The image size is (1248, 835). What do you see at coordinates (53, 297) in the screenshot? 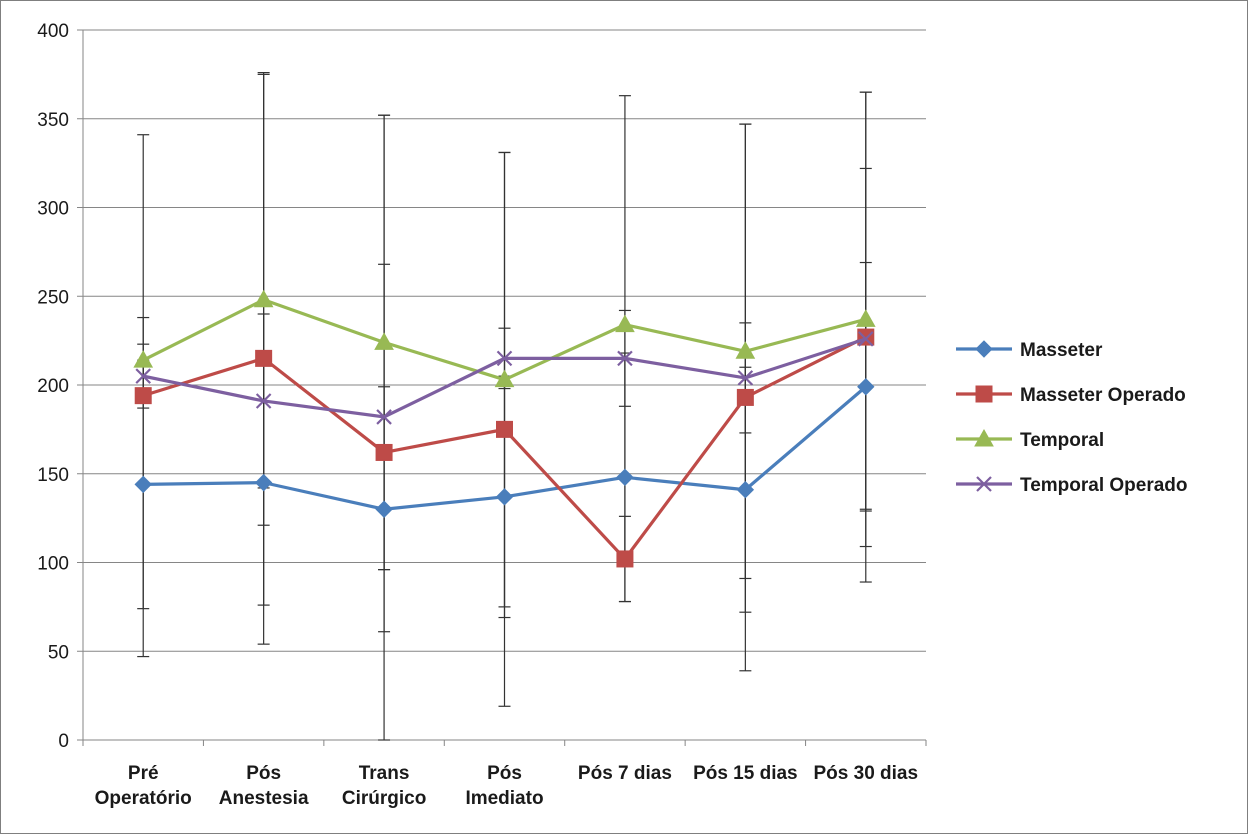
I see `y-tick-label: 250` at bounding box center [53, 297].